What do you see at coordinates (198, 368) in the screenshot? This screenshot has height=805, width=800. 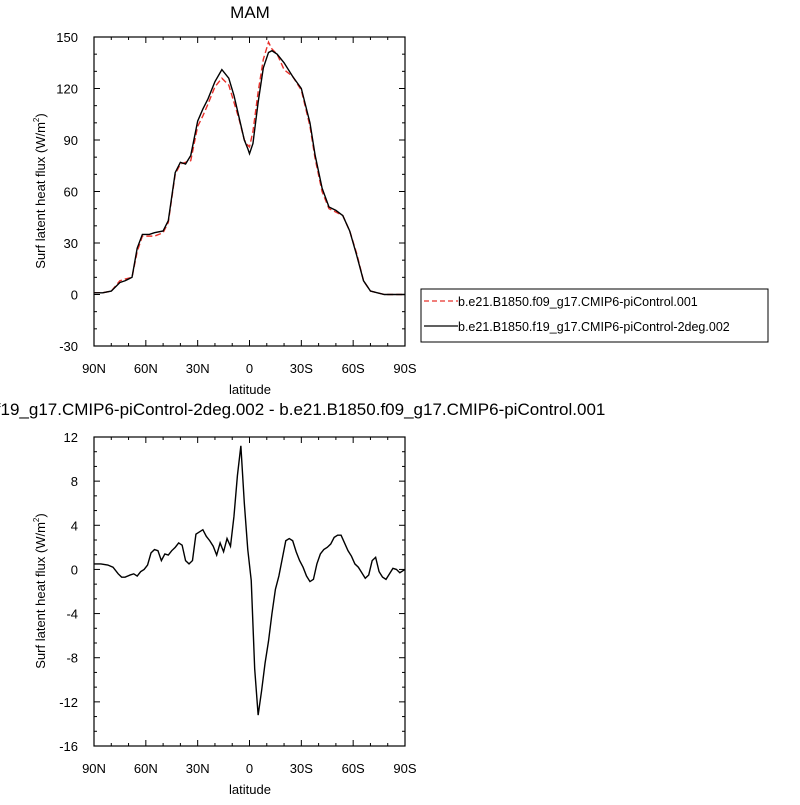 I see `top-x-tick-label: 30N` at bounding box center [198, 368].